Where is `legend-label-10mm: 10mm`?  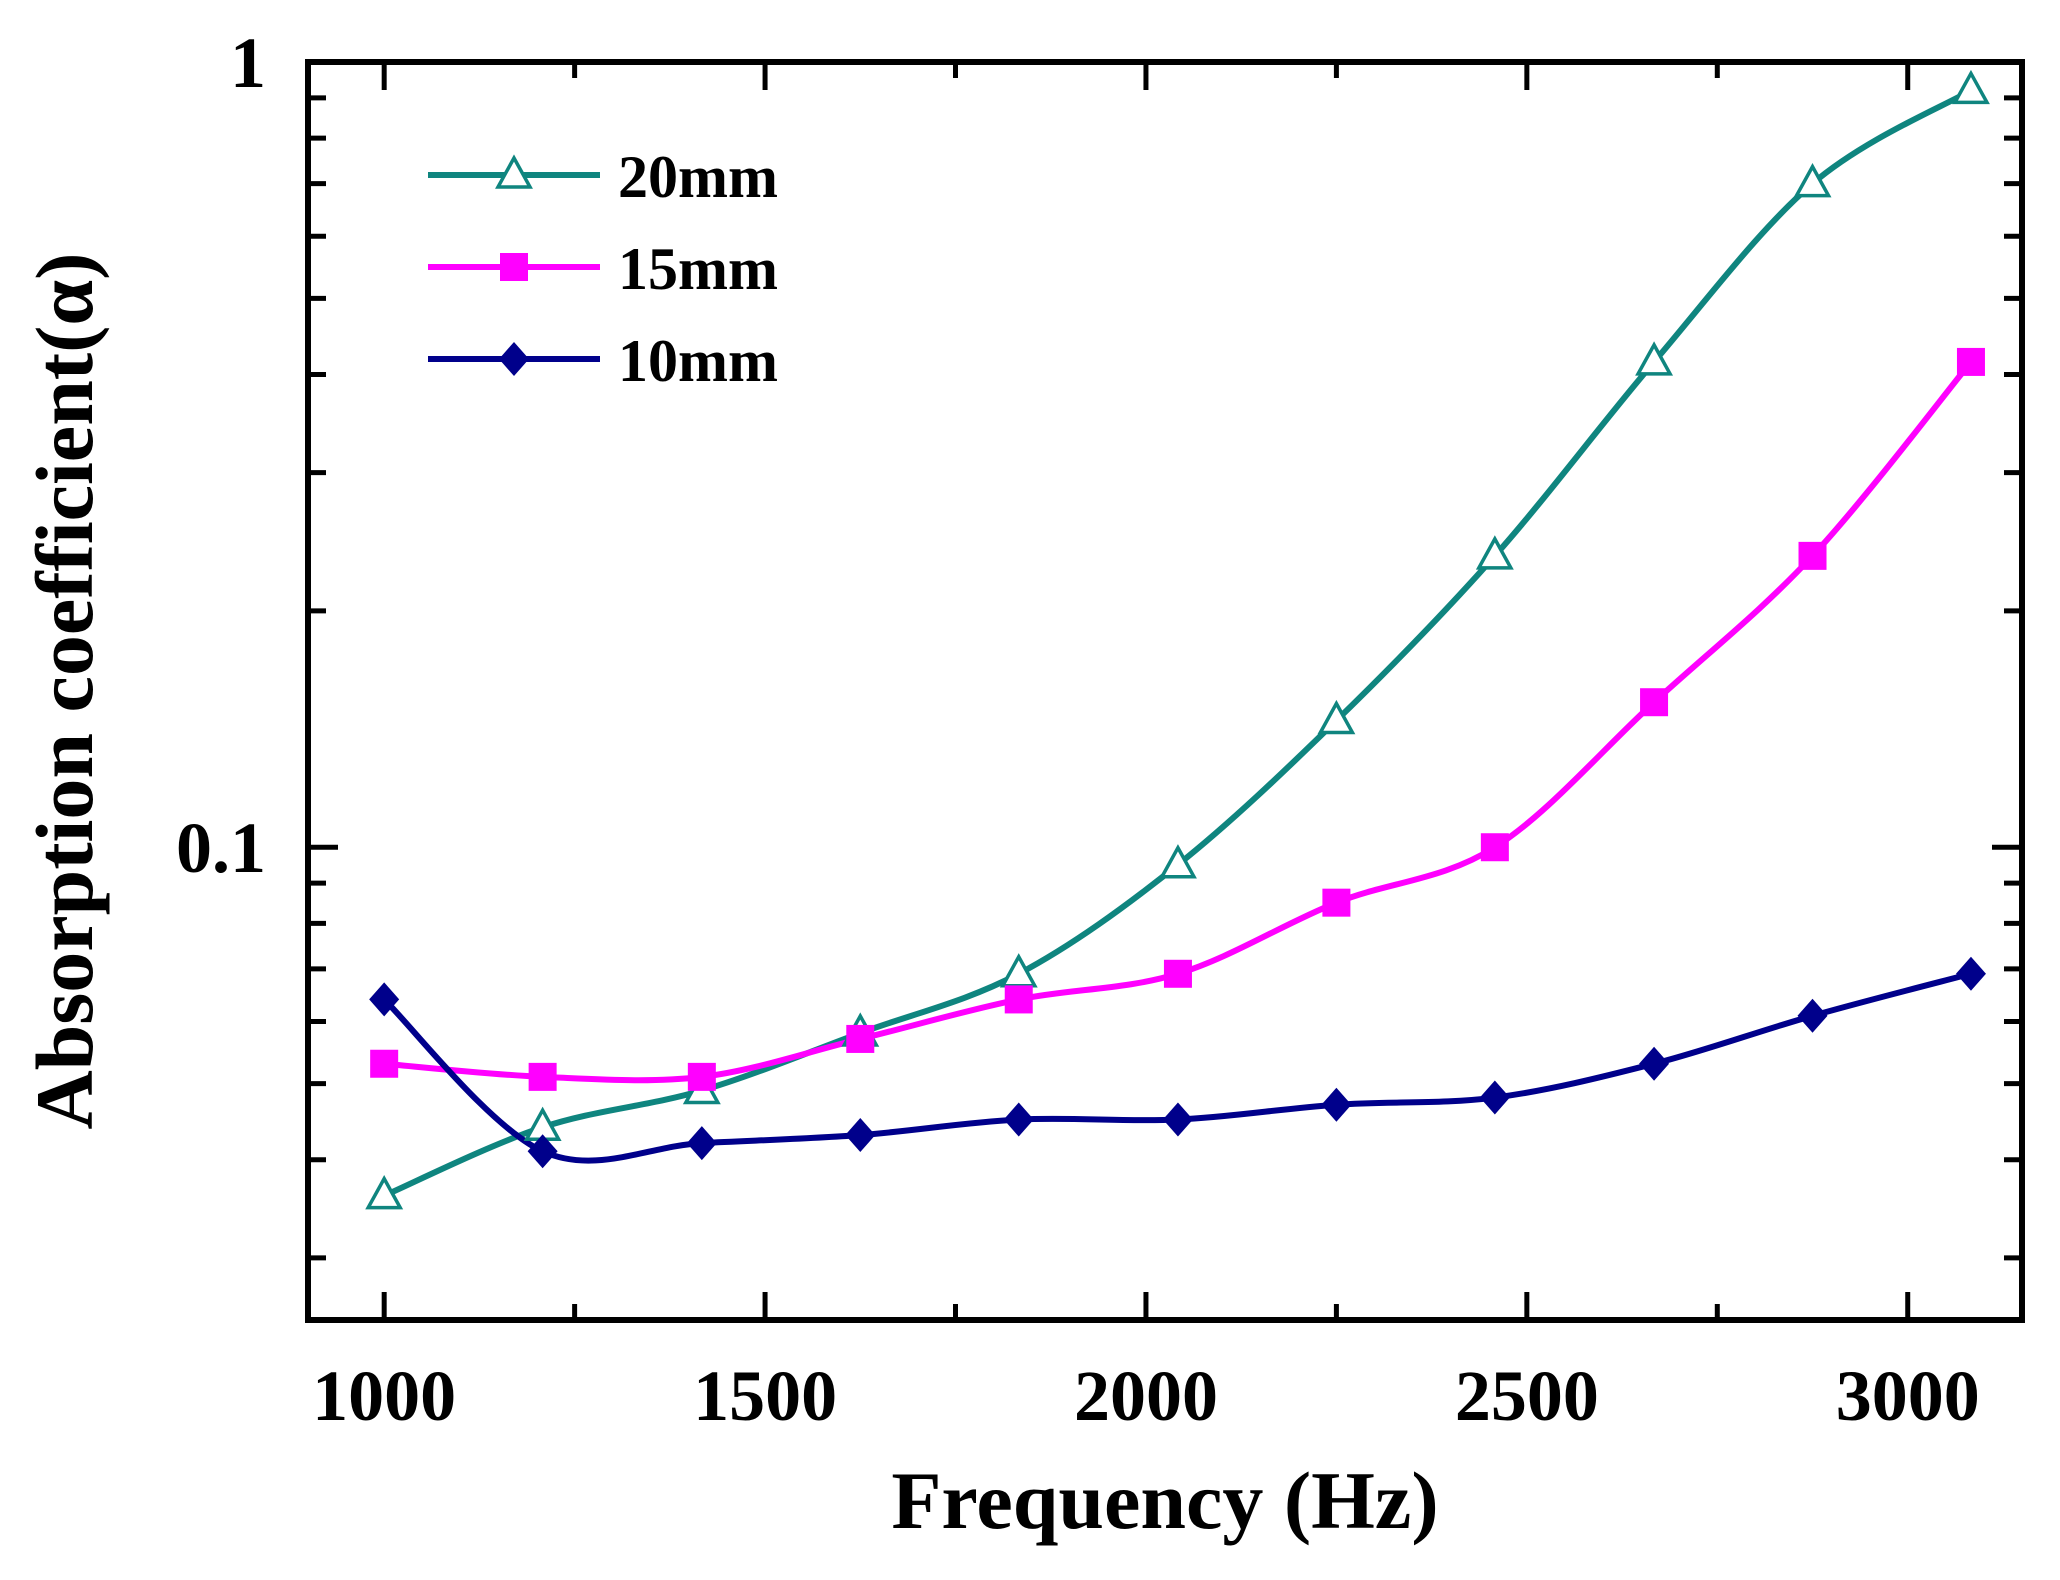 legend-label-10mm: 10mm is located at coordinates (698, 361).